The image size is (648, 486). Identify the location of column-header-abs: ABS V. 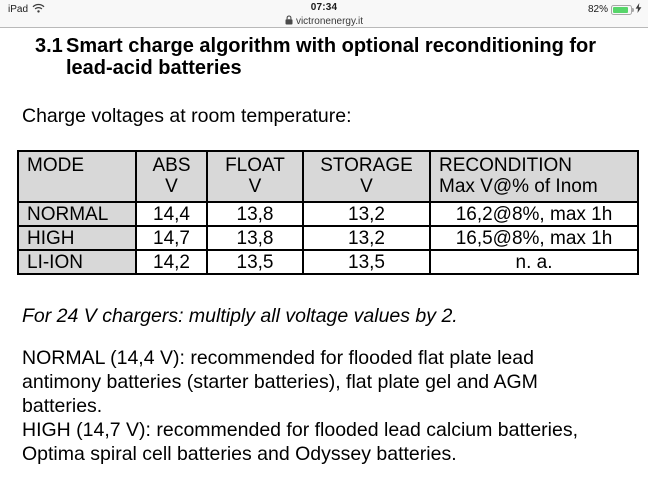
(171, 176).